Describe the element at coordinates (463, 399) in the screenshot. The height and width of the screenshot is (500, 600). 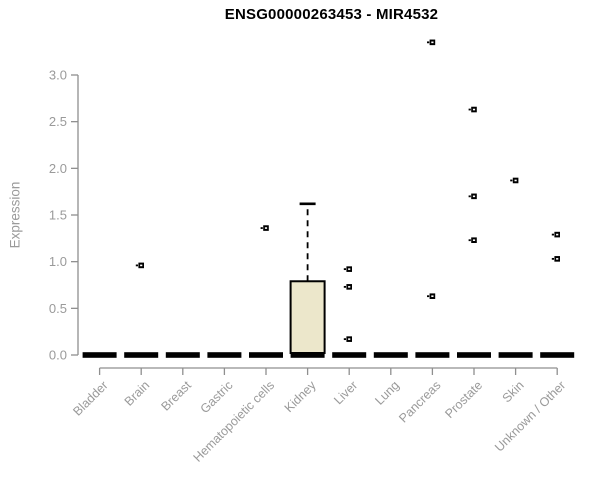
I see `x-category-label: Prostate` at that location.